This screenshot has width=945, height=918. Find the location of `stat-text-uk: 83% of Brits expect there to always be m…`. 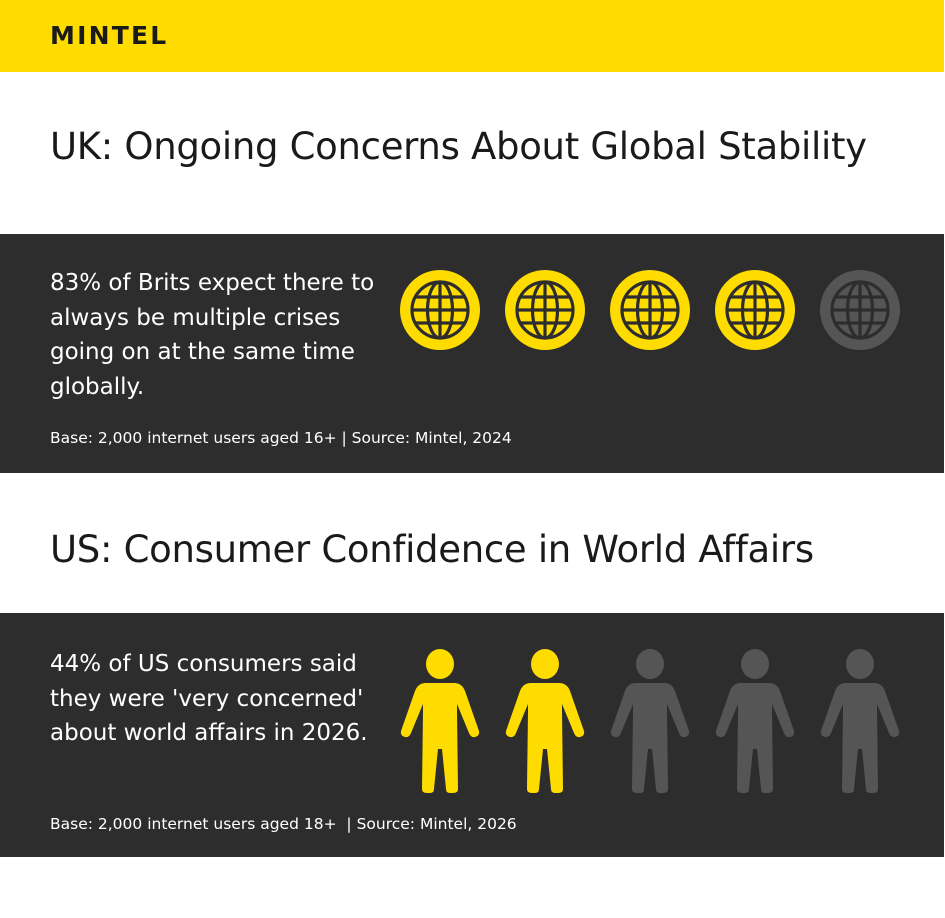

stat-text-uk: 83% of Brits expect there to always be m… is located at coordinates (212, 335).